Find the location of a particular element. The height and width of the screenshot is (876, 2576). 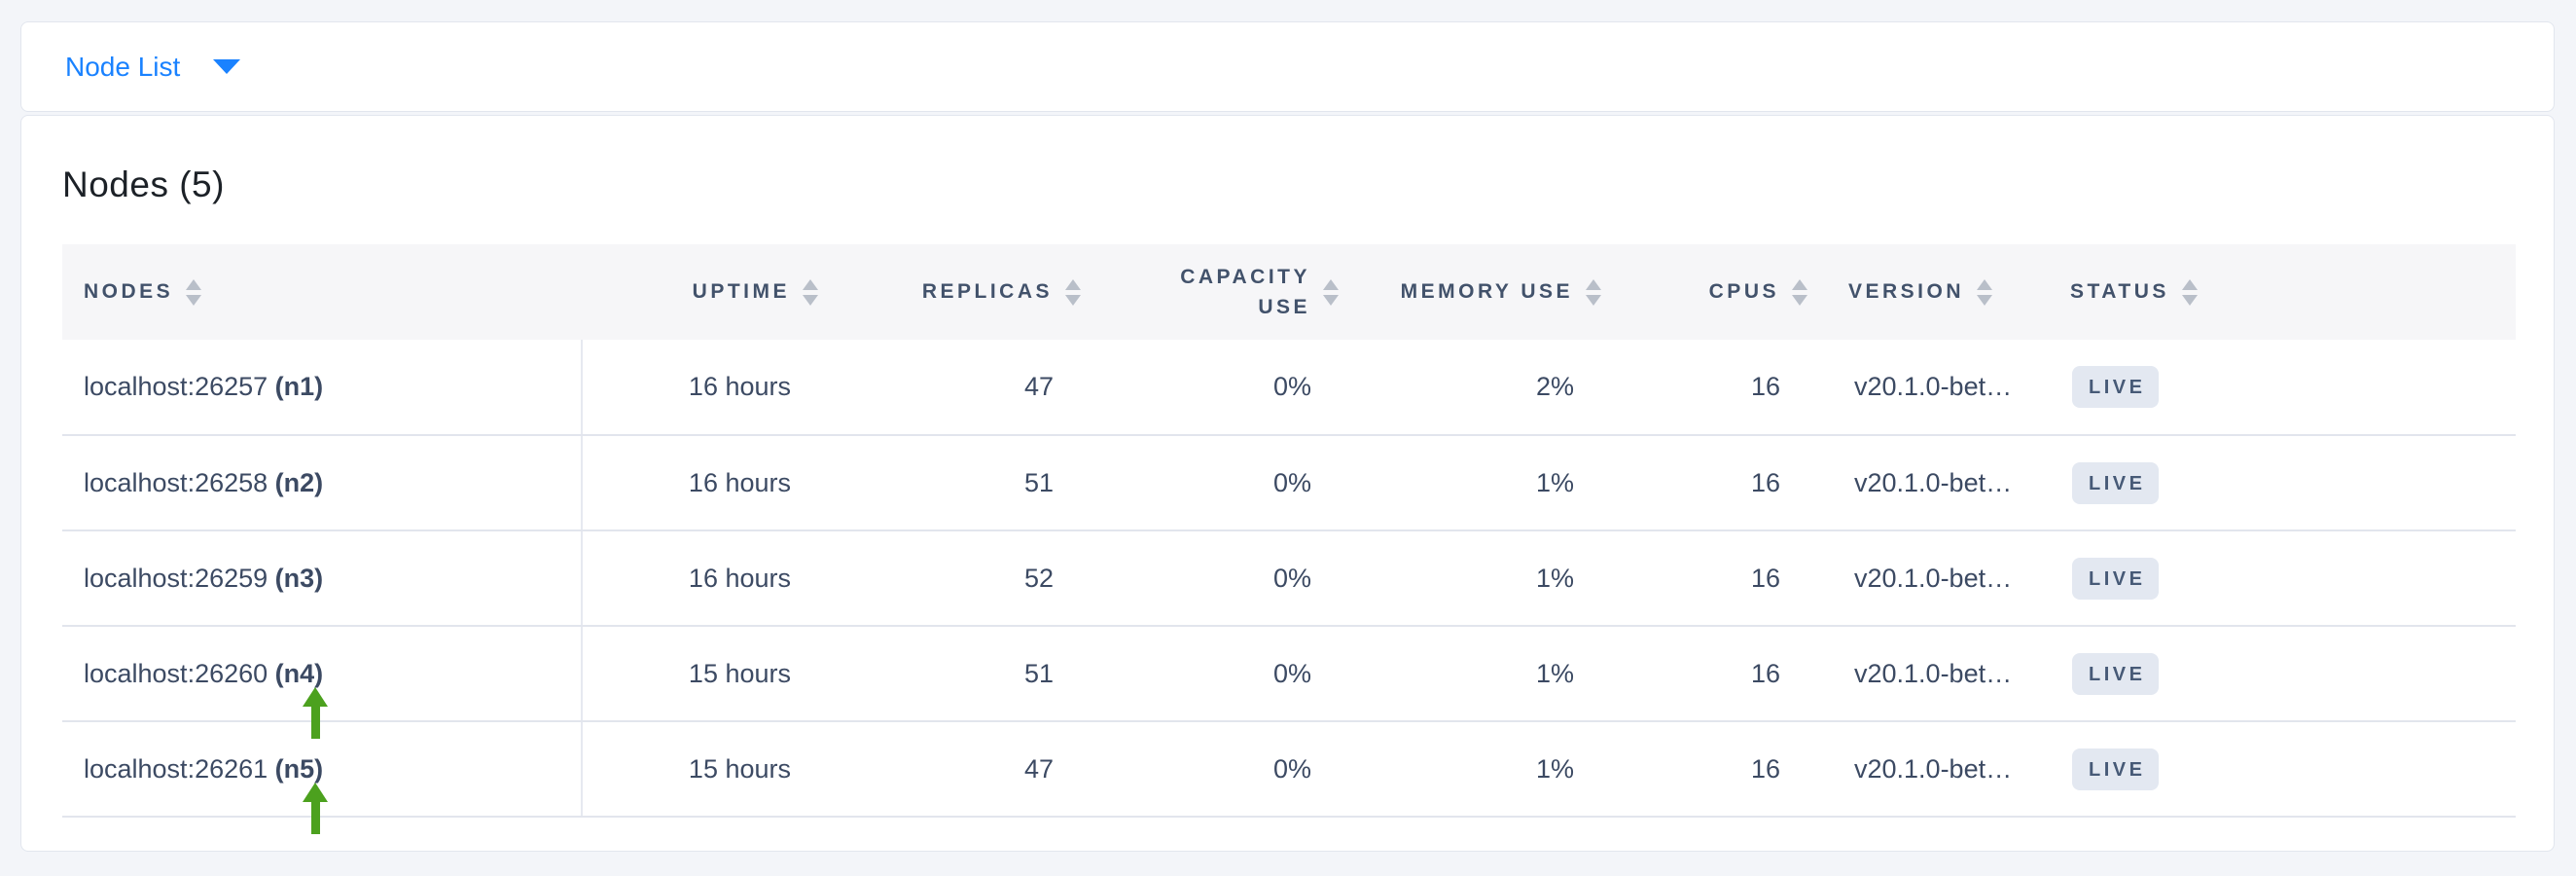

node-address-cell: localhost:26259 (n3) is located at coordinates (322, 579).